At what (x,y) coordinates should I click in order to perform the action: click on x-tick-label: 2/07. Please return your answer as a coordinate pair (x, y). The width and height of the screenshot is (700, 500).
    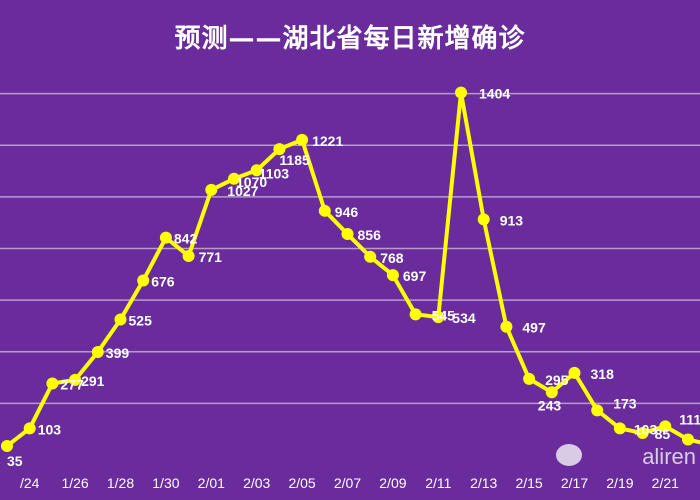
    Looking at the image, I should click on (347, 483).